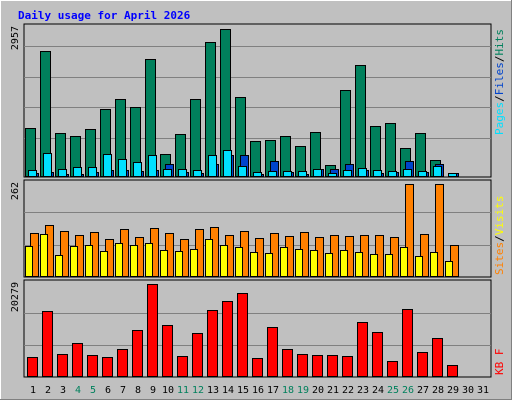 The image size is (512, 400). What do you see at coordinates (138, 390) in the screenshot?
I see `x-tick-label-day-8: 8` at bounding box center [138, 390].